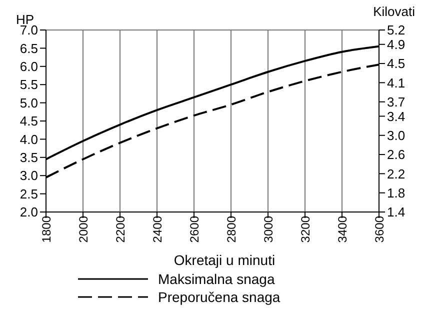 The image size is (429, 316). I want to click on y2-tick-label: 5.2, so click(396, 30).